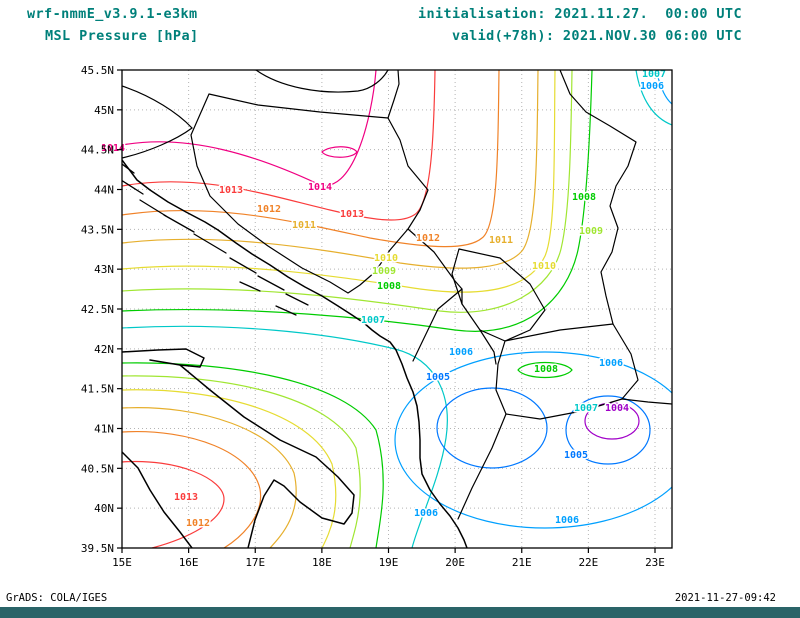 The image size is (800, 618). Describe the element at coordinates (238, 448) in the screenshot. I see `italy-coastline` at that location.